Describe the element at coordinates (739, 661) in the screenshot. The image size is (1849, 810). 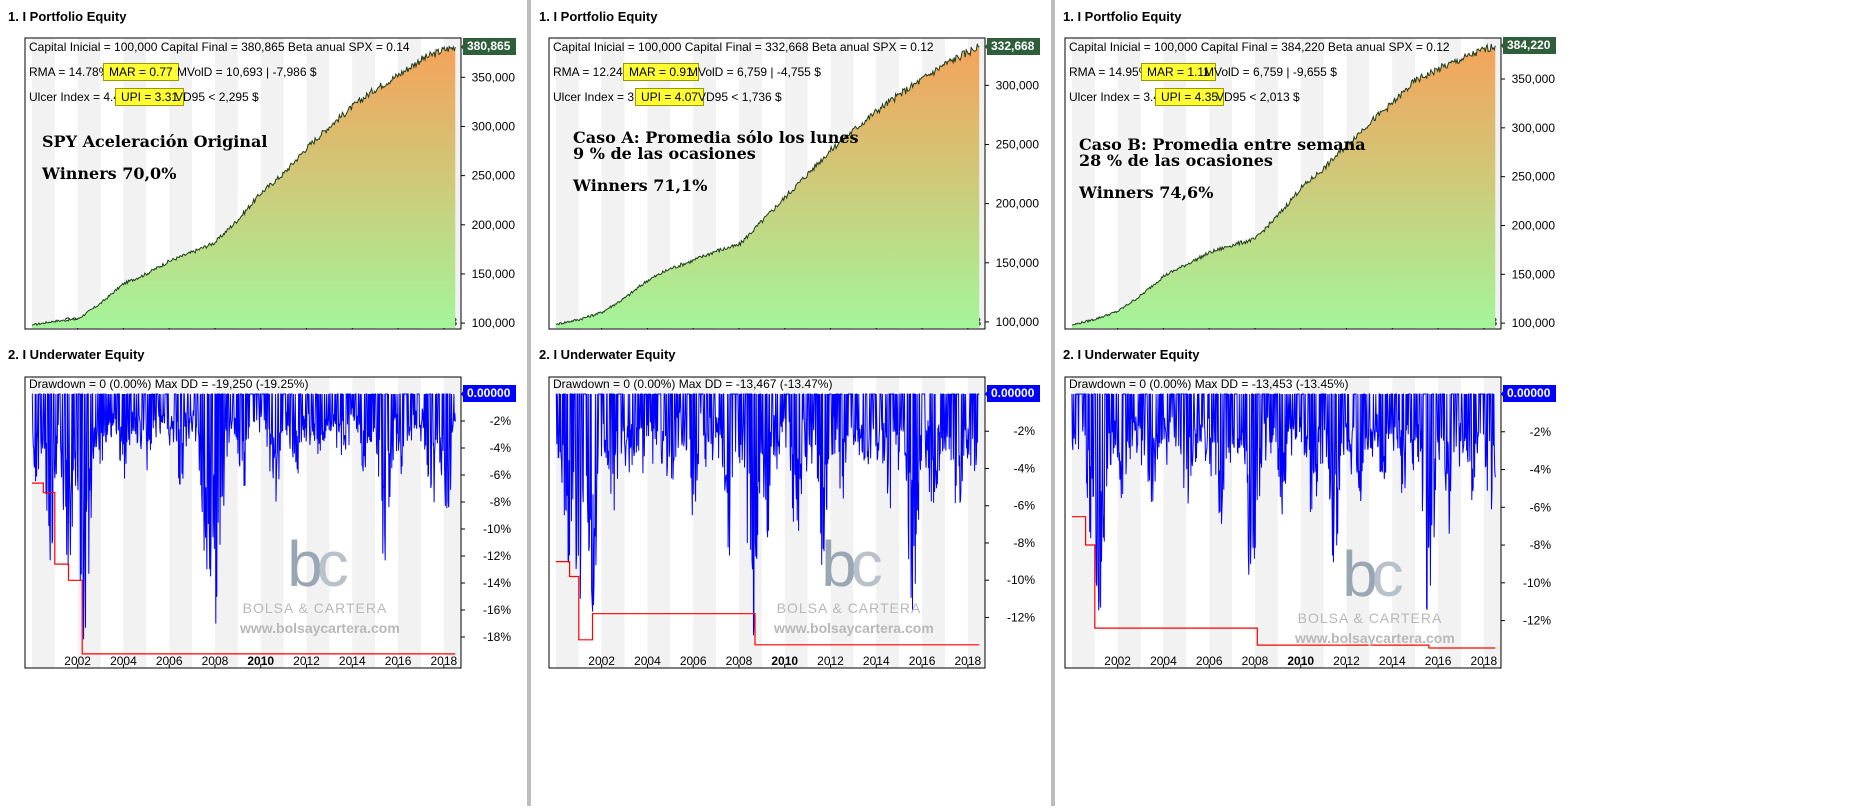
I see `x-tick-label: 2008` at that location.